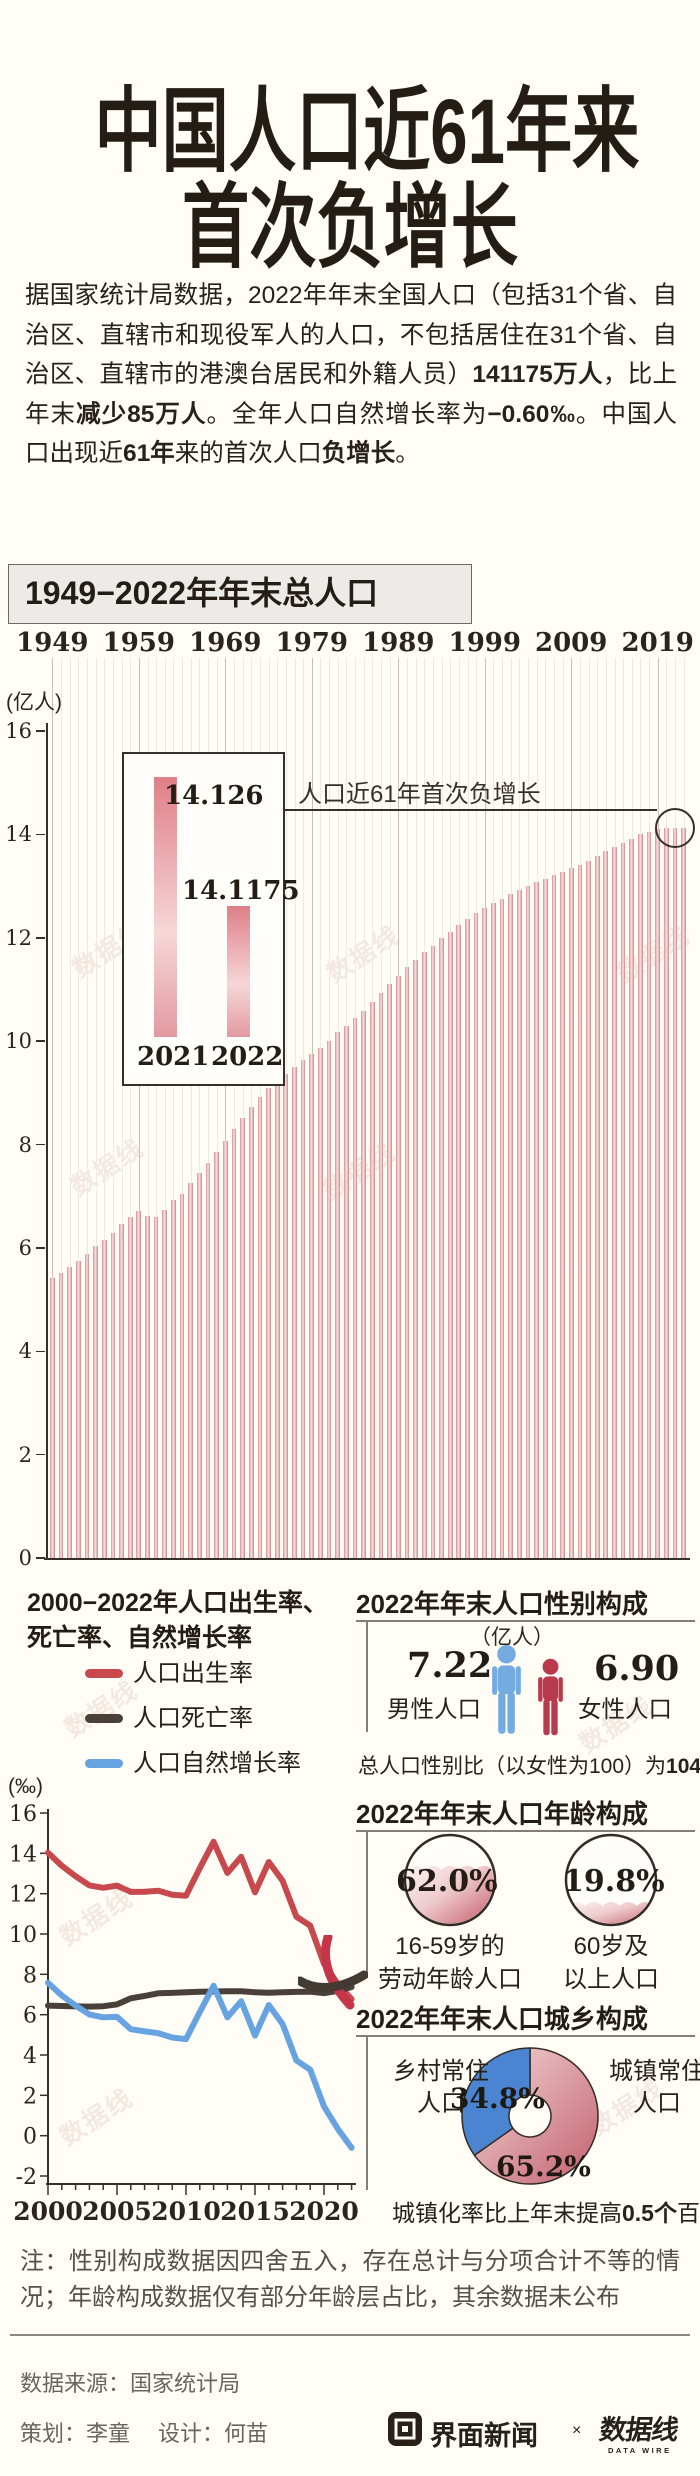 The height and width of the screenshot is (2476, 700). What do you see at coordinates (333, 1972) in the screenshot?
I see `datawire-stamp-icon` at bounding box center [333, 1972].